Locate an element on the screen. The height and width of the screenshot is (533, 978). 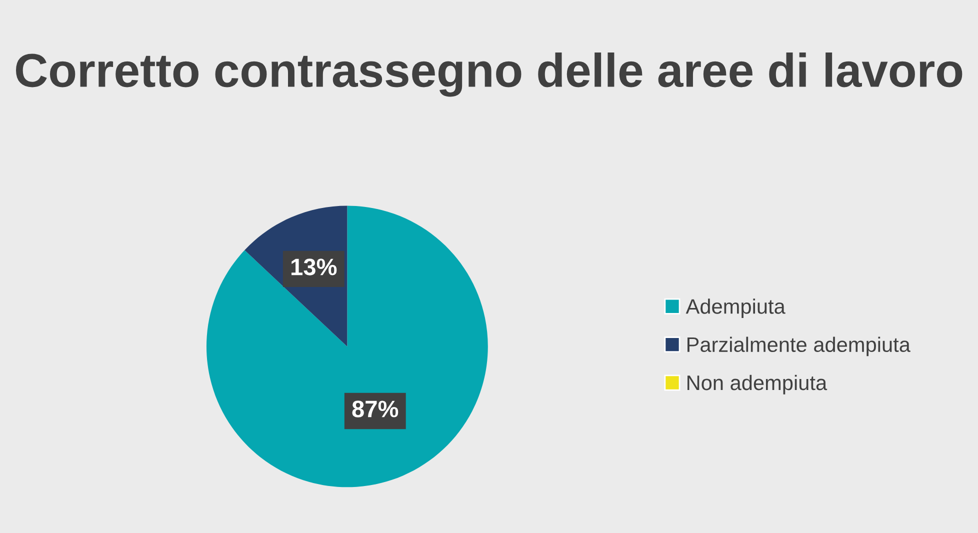
data-label: 87% is located at coordinates (375, 409).